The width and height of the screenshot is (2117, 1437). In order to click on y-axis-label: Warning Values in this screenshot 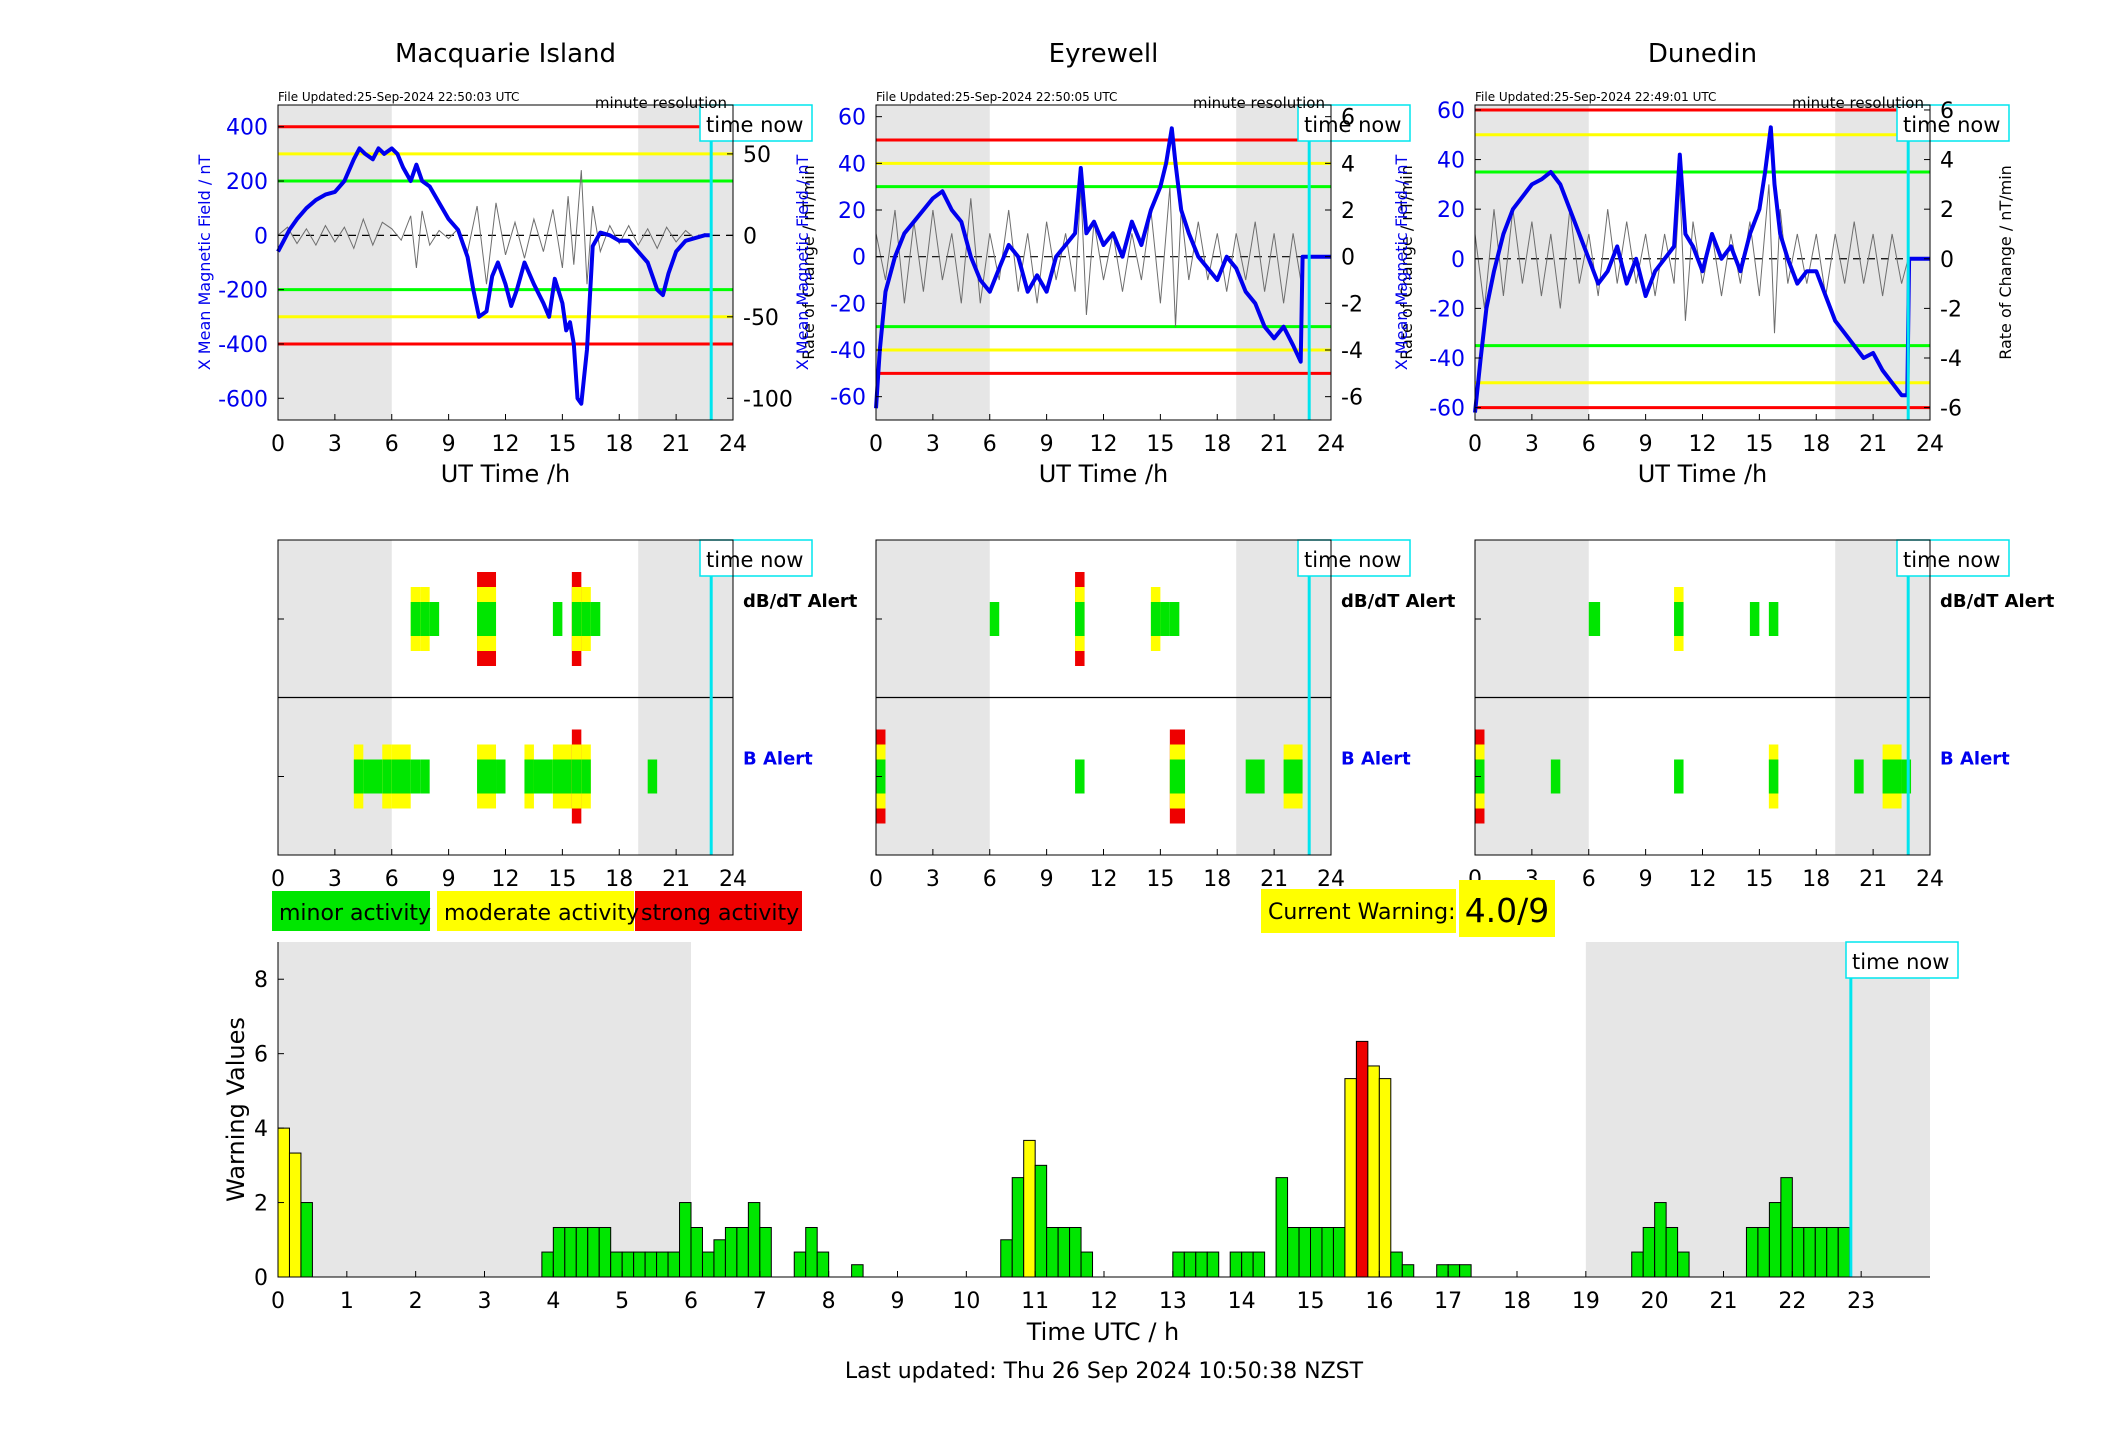, I will do `click(236, 1109)`.